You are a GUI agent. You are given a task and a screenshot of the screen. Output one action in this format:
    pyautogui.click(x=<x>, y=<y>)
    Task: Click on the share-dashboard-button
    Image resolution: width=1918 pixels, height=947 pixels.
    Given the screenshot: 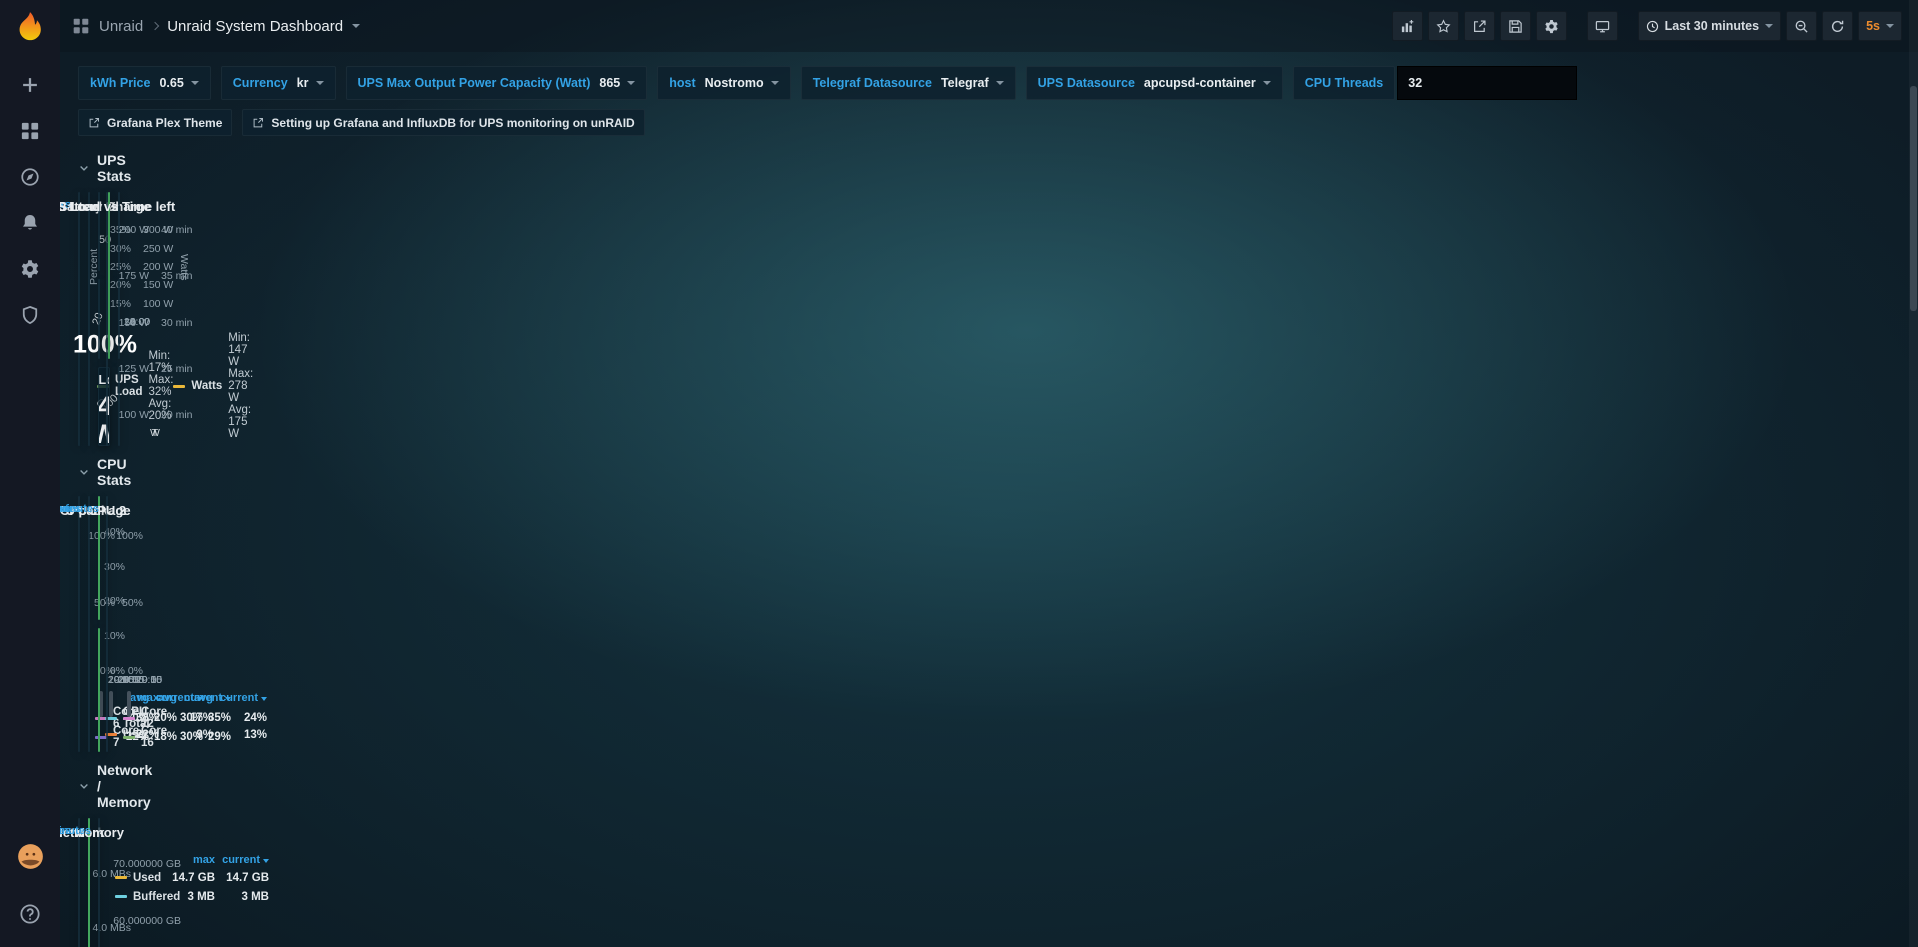 What is the action you would take?
    pyautogui.click(x=1479, y=26)
    